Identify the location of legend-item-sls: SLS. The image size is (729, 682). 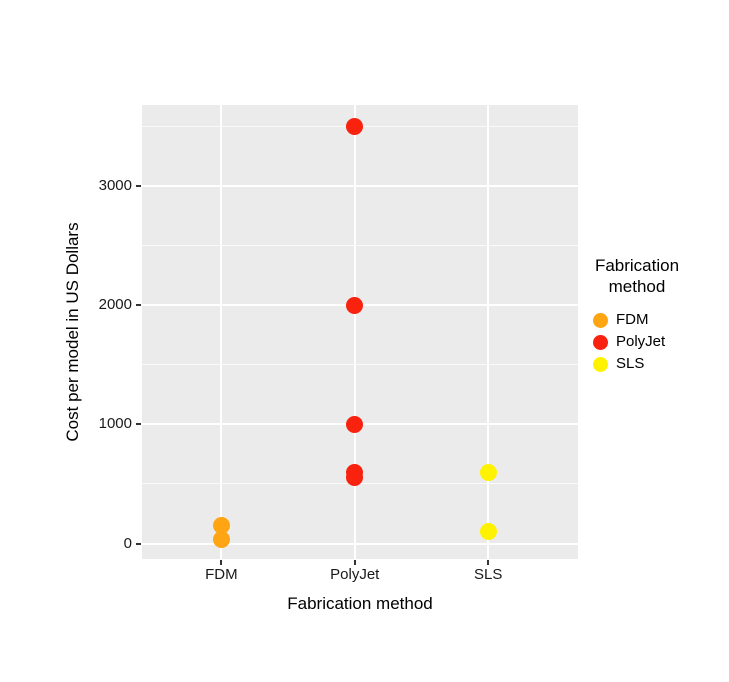
(648, 364).